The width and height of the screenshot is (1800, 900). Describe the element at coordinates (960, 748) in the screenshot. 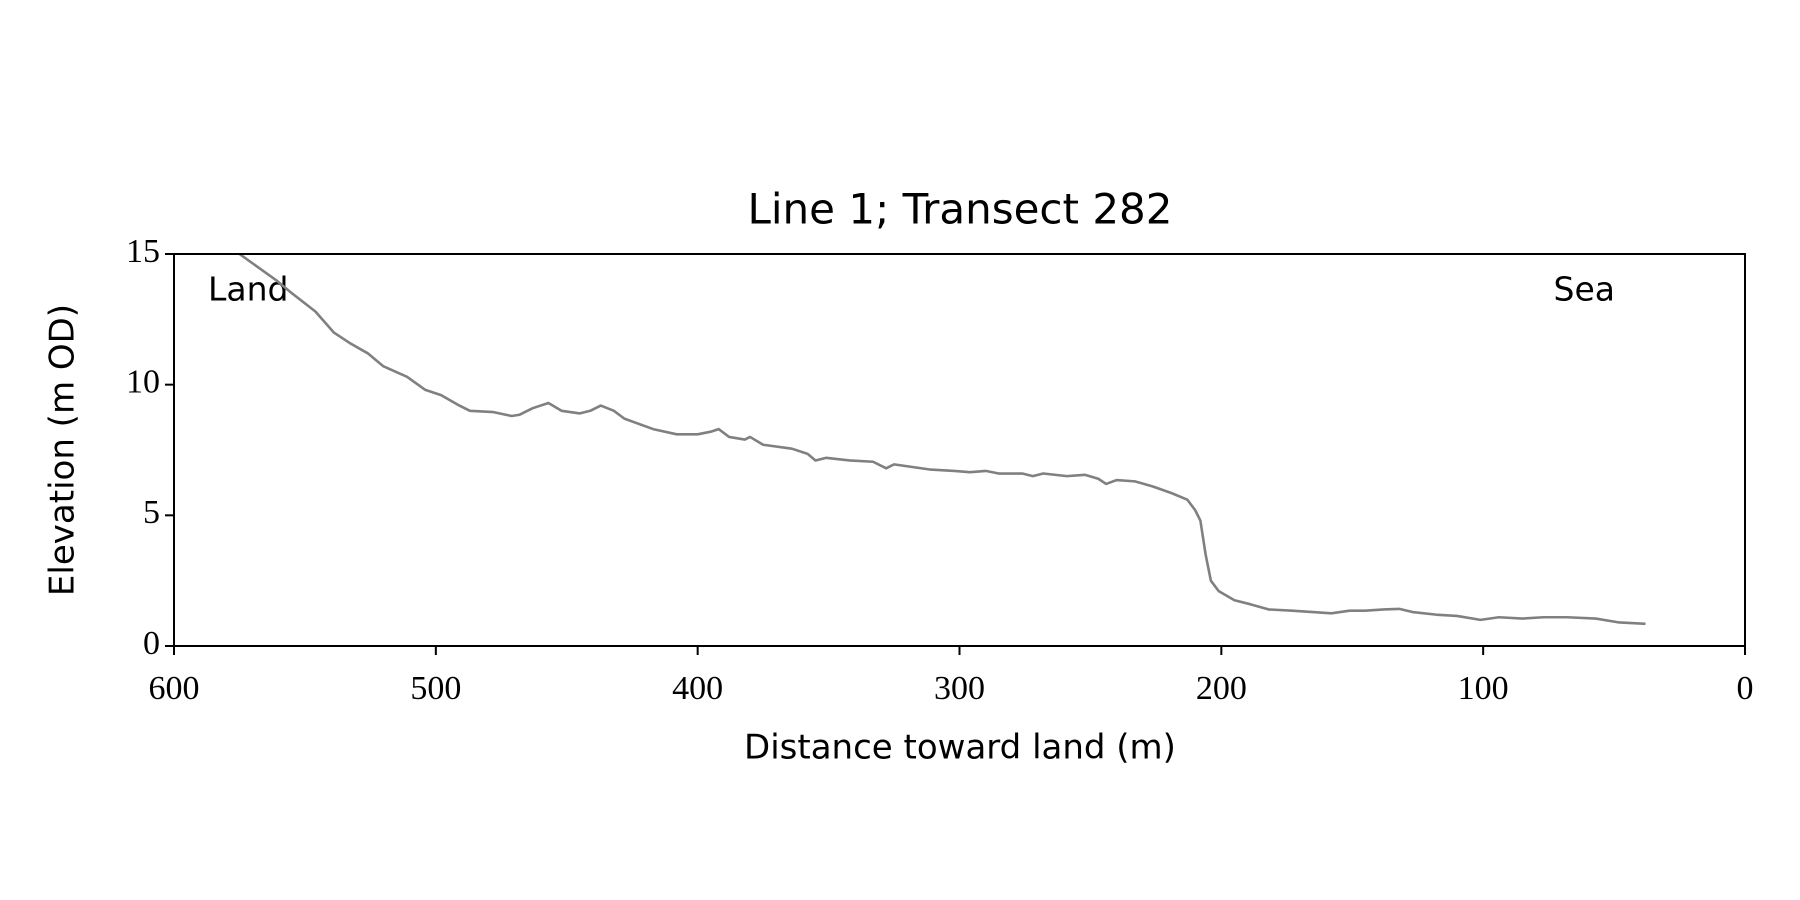

I see `x-axis-label: Distance toward land (m)` at that location.